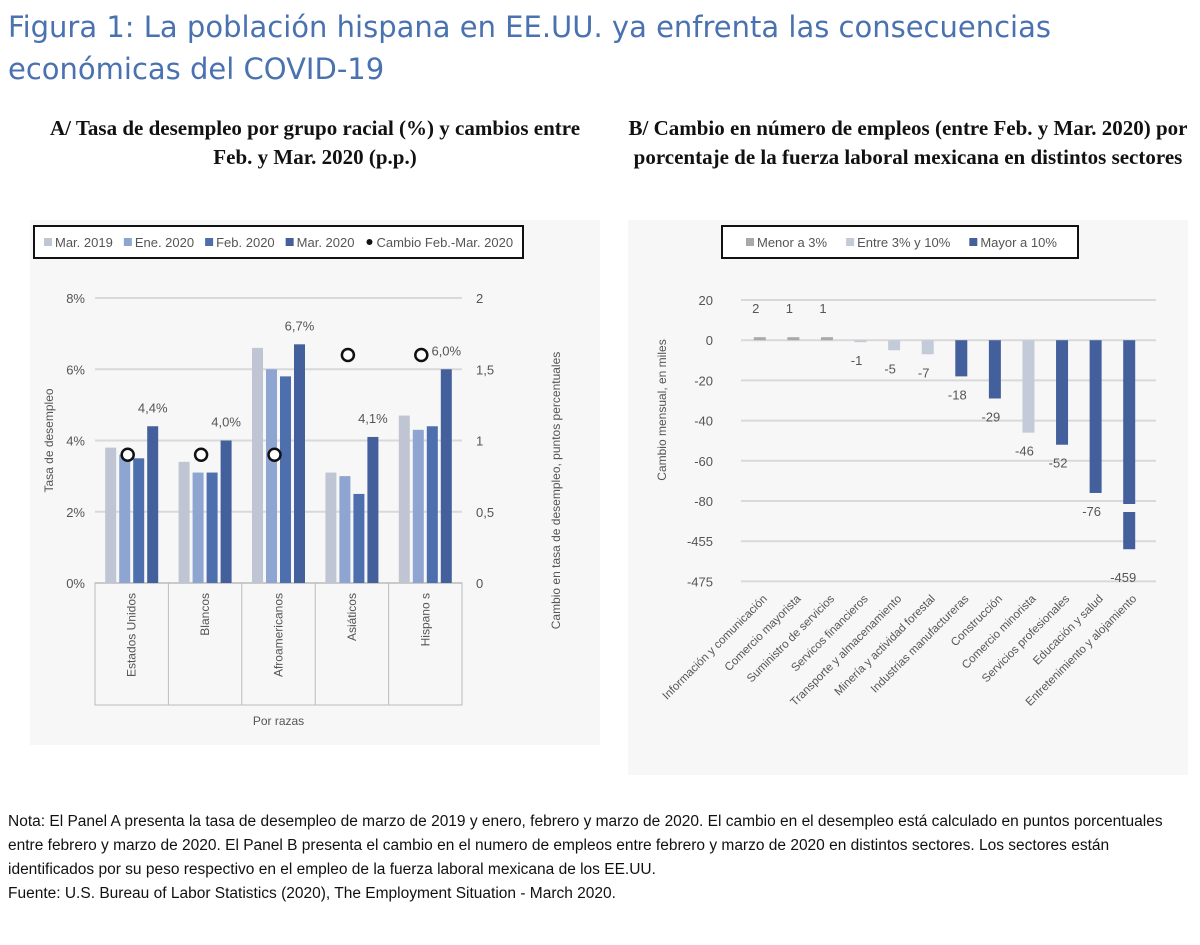  Describe the element at coordinates (369, 242) in the screenshot. I see `legend-marker-circle` at that location.